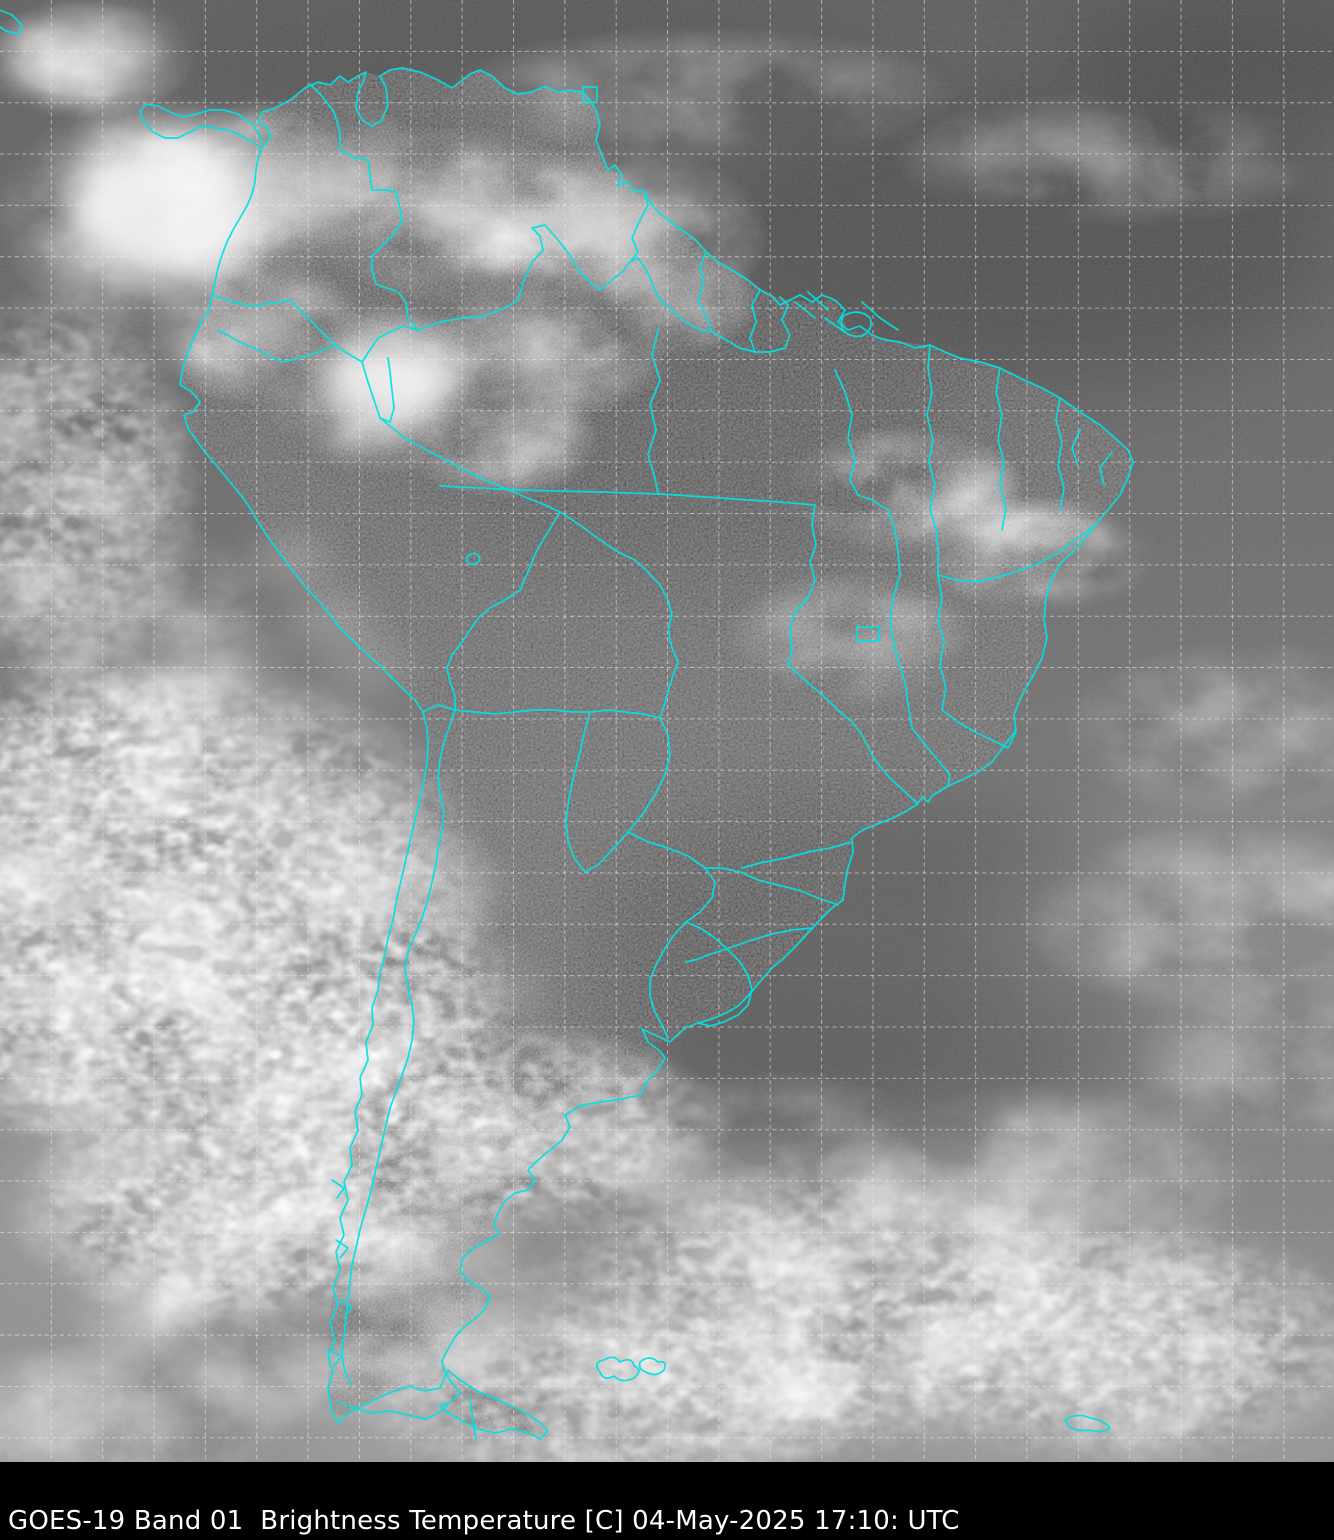 The height and width of the screenshot is (1540, 1334). I want to click on fjord-detail, so click(340, 1273).